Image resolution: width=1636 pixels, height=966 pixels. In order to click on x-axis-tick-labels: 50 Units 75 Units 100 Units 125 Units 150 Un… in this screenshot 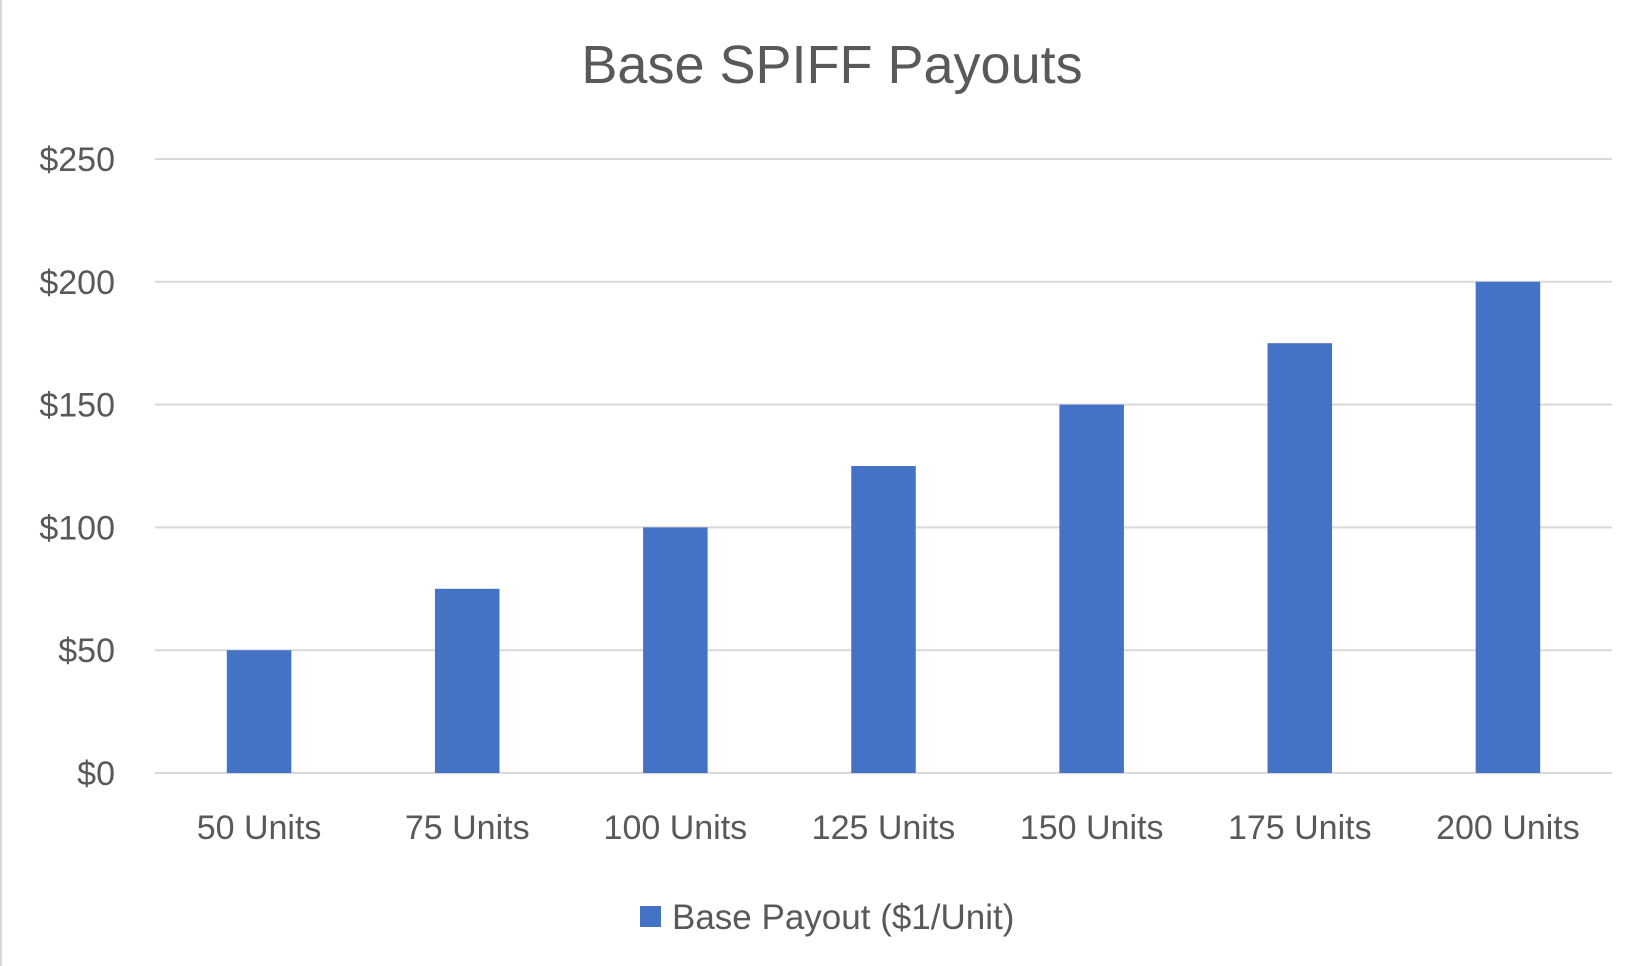, I will do `click(888, 828)`.